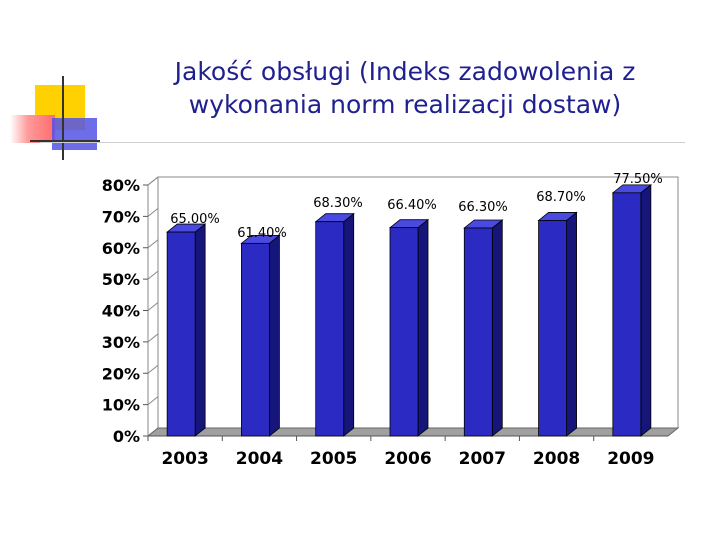 The image size is (720, 540). Describe the element at coordinates (349, 324) in the screenshot. I see `bar-side-2005` at that location.